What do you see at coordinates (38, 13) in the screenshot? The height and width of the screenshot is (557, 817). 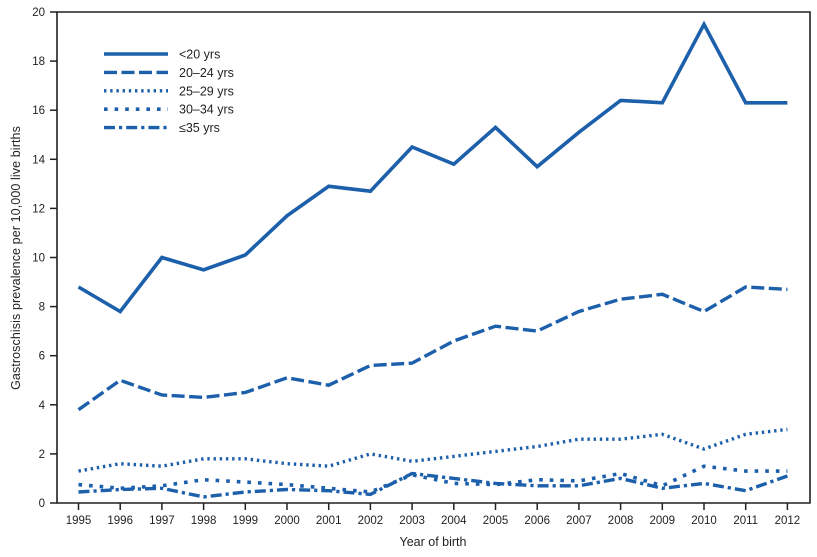 I see `y-tick-label: 20` at bounding box center [38, 13].